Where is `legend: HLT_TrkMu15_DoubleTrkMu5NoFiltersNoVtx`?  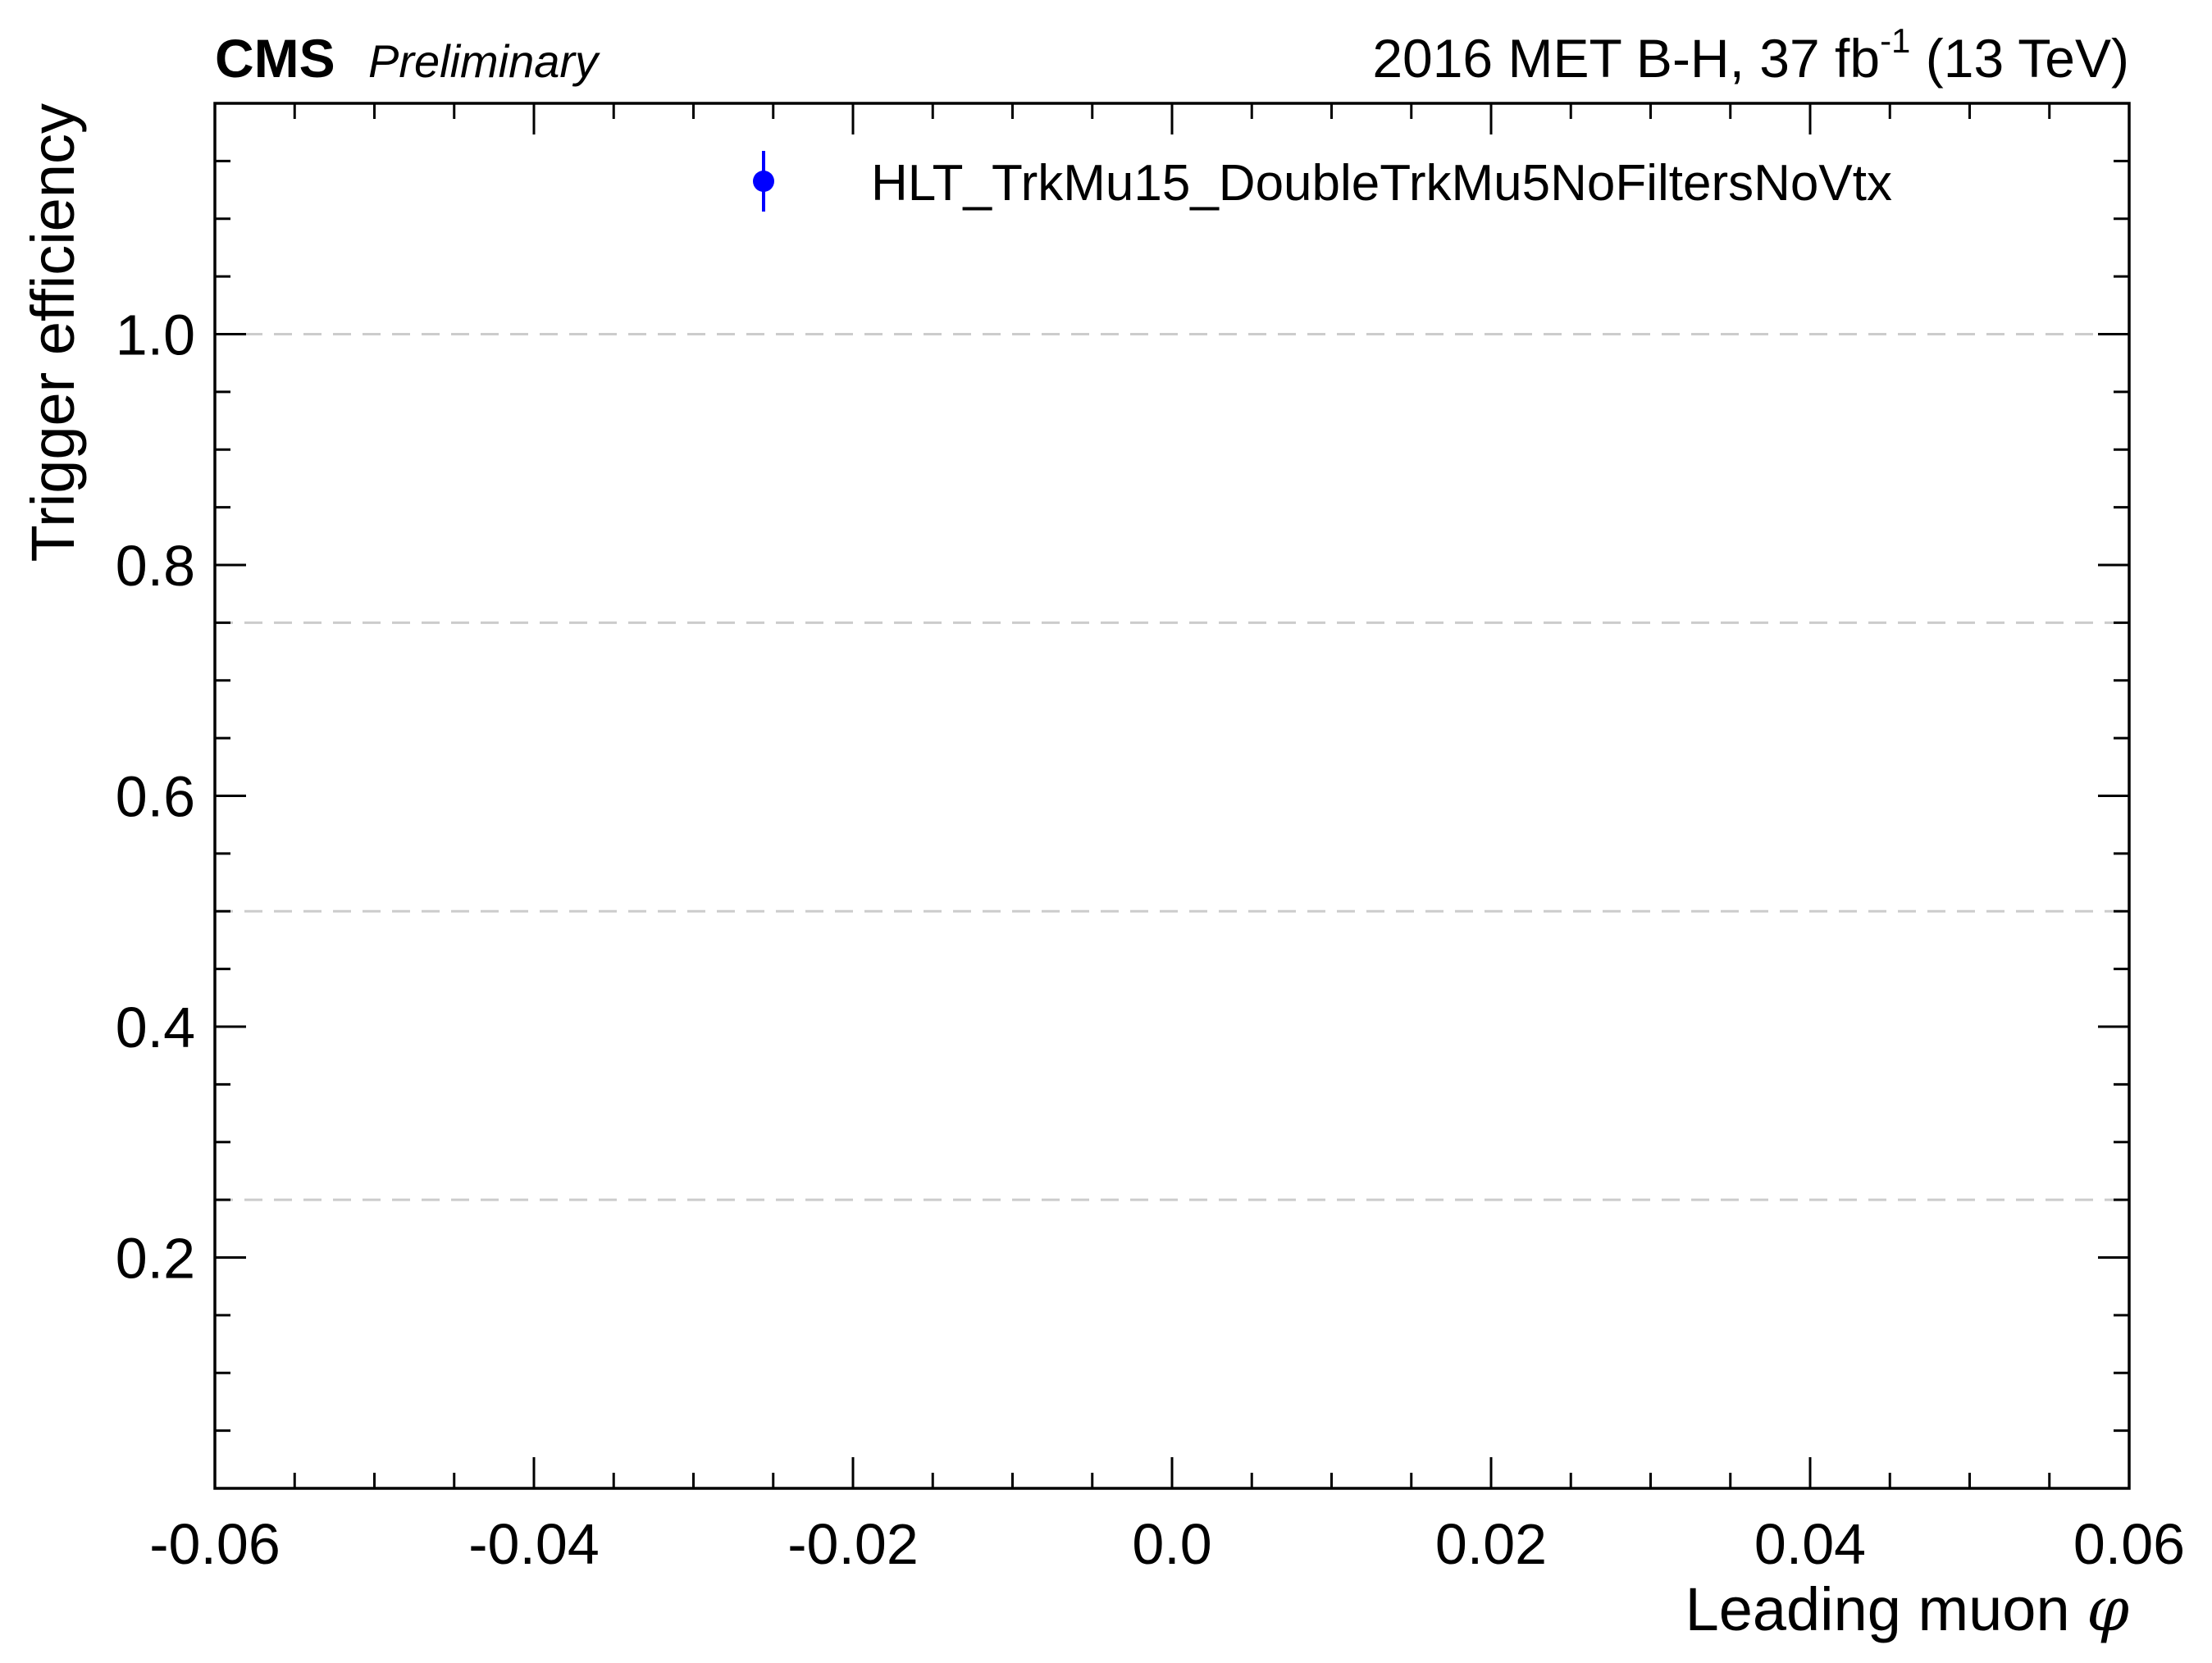
legend: HLT_TrkMu15_DoubleTrkMu5NoFiltersNoVtx is located at coordinates (1322, 181).